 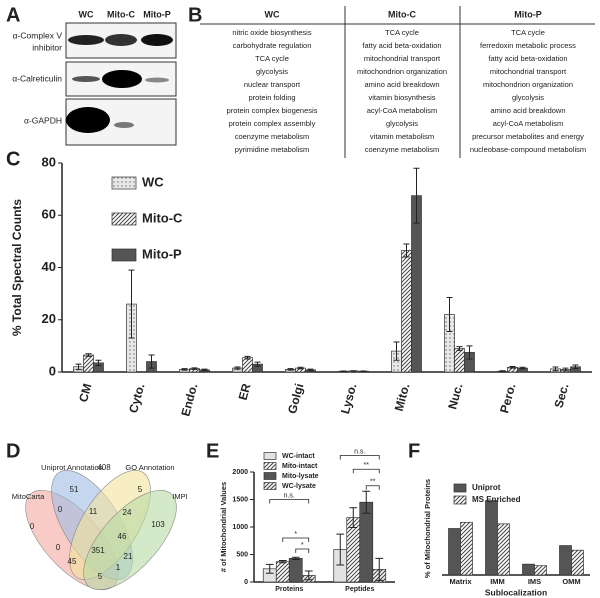 I want to click on significance-label: **, so click(x=367, y=465).